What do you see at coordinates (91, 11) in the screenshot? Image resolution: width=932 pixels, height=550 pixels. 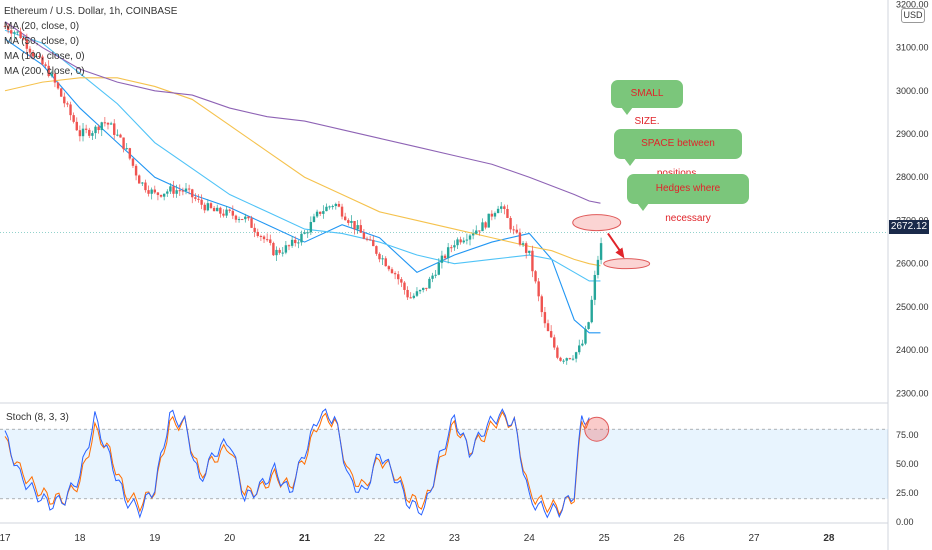 I see `legend-title: Ethereum / U.S. Dollar, 1h, COINBASE` at bounding box center [91, 11].